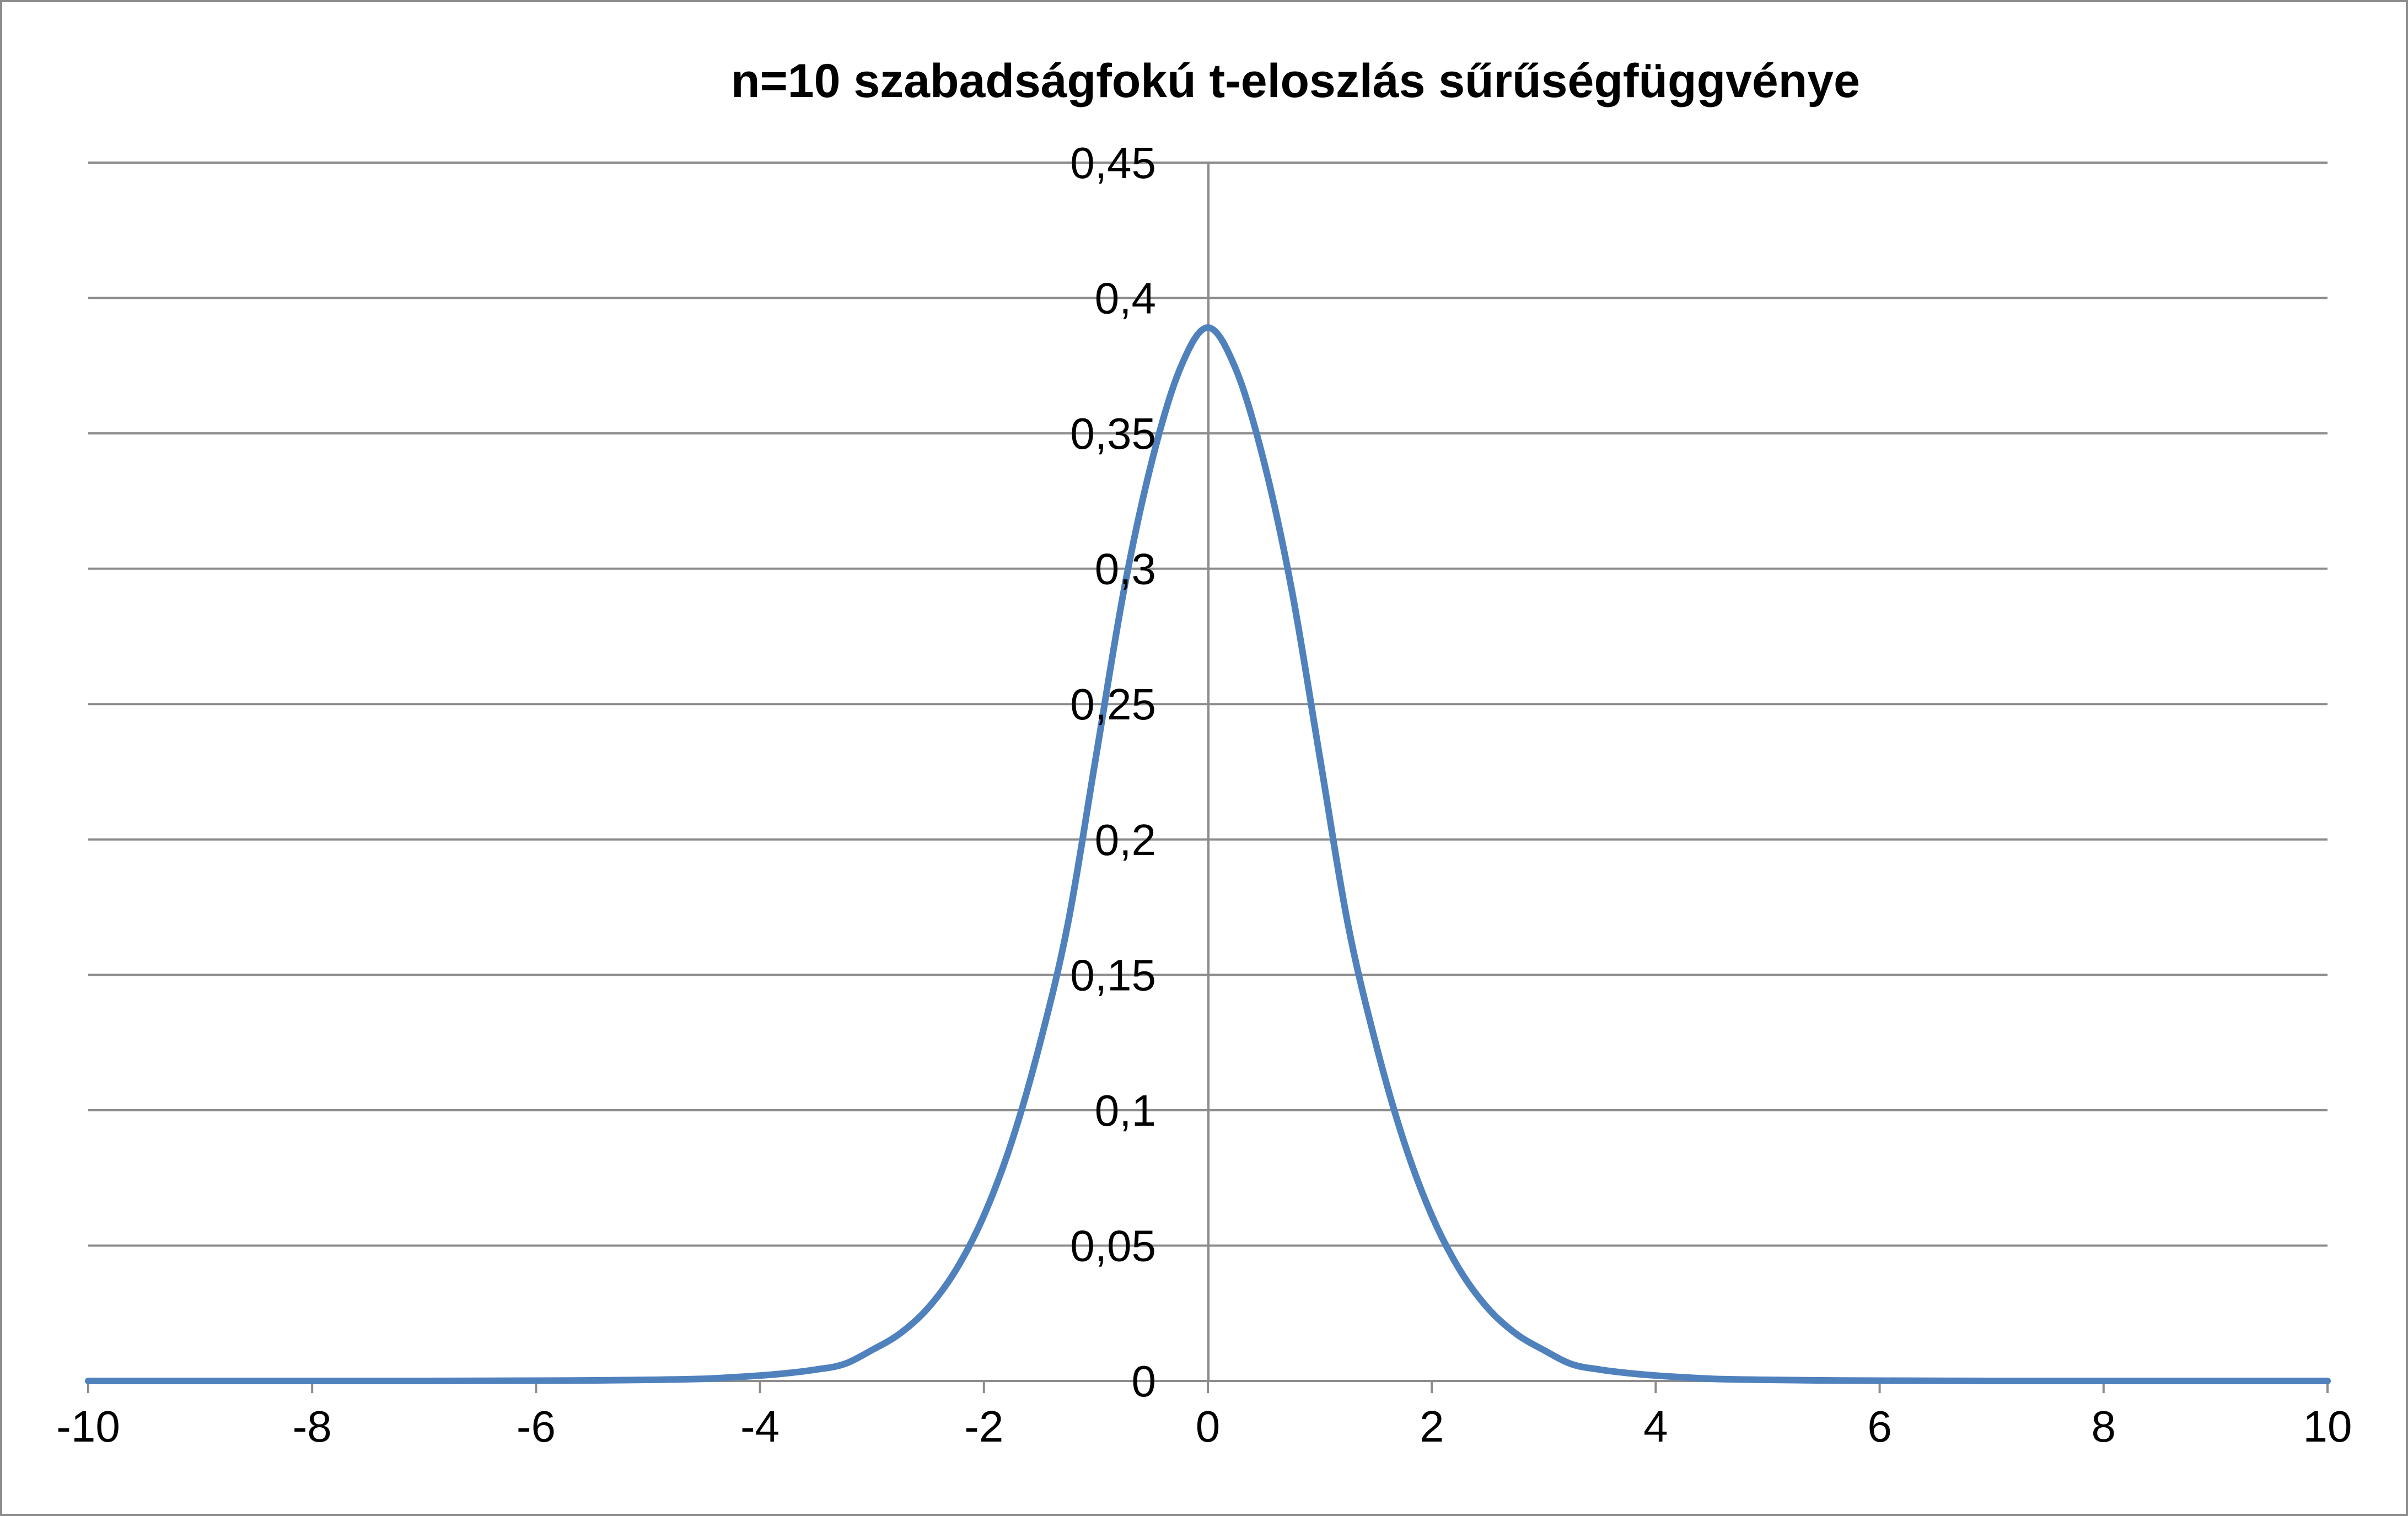 Image resolution: width=2408 pixels, height=1516 pixels. What do you see at coordinates (1113, 704) in the screenshot?
I see `y-tick-label: 0,25` at bounding box center [1113, 704].